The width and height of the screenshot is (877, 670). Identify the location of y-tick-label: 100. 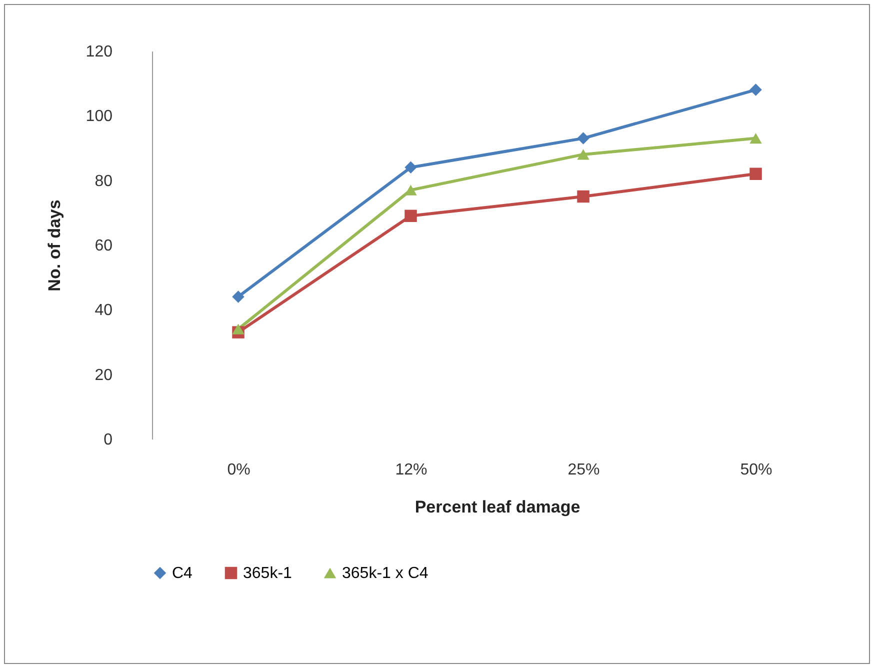
(99, 117).